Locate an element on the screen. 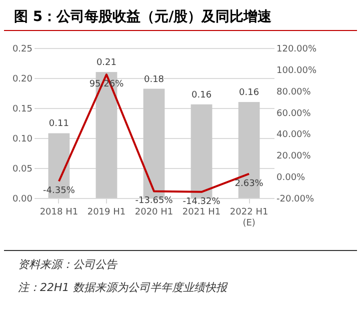 Image resolution: width=361 pixels, height=329 pixels. y2-tick-label: 80.00% is located at coordinates (294, 92).